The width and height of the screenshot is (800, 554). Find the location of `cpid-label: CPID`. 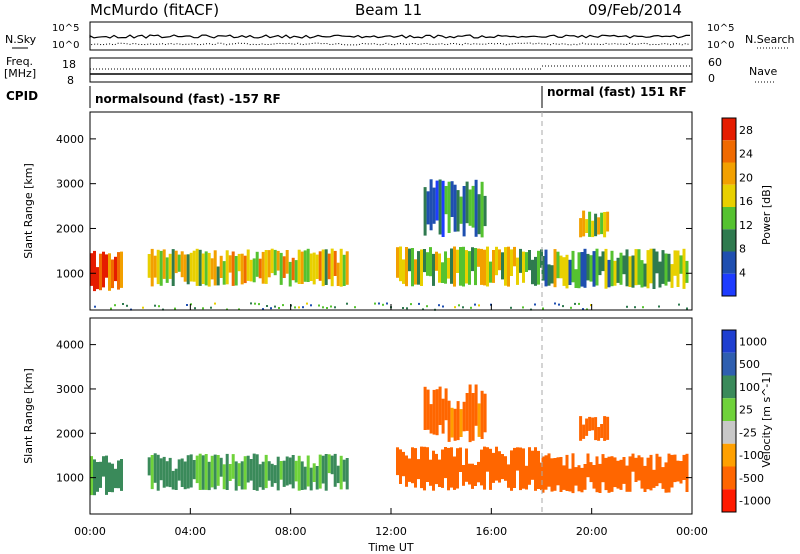

cpid-label: CPID is located at coordinates (22, 96).